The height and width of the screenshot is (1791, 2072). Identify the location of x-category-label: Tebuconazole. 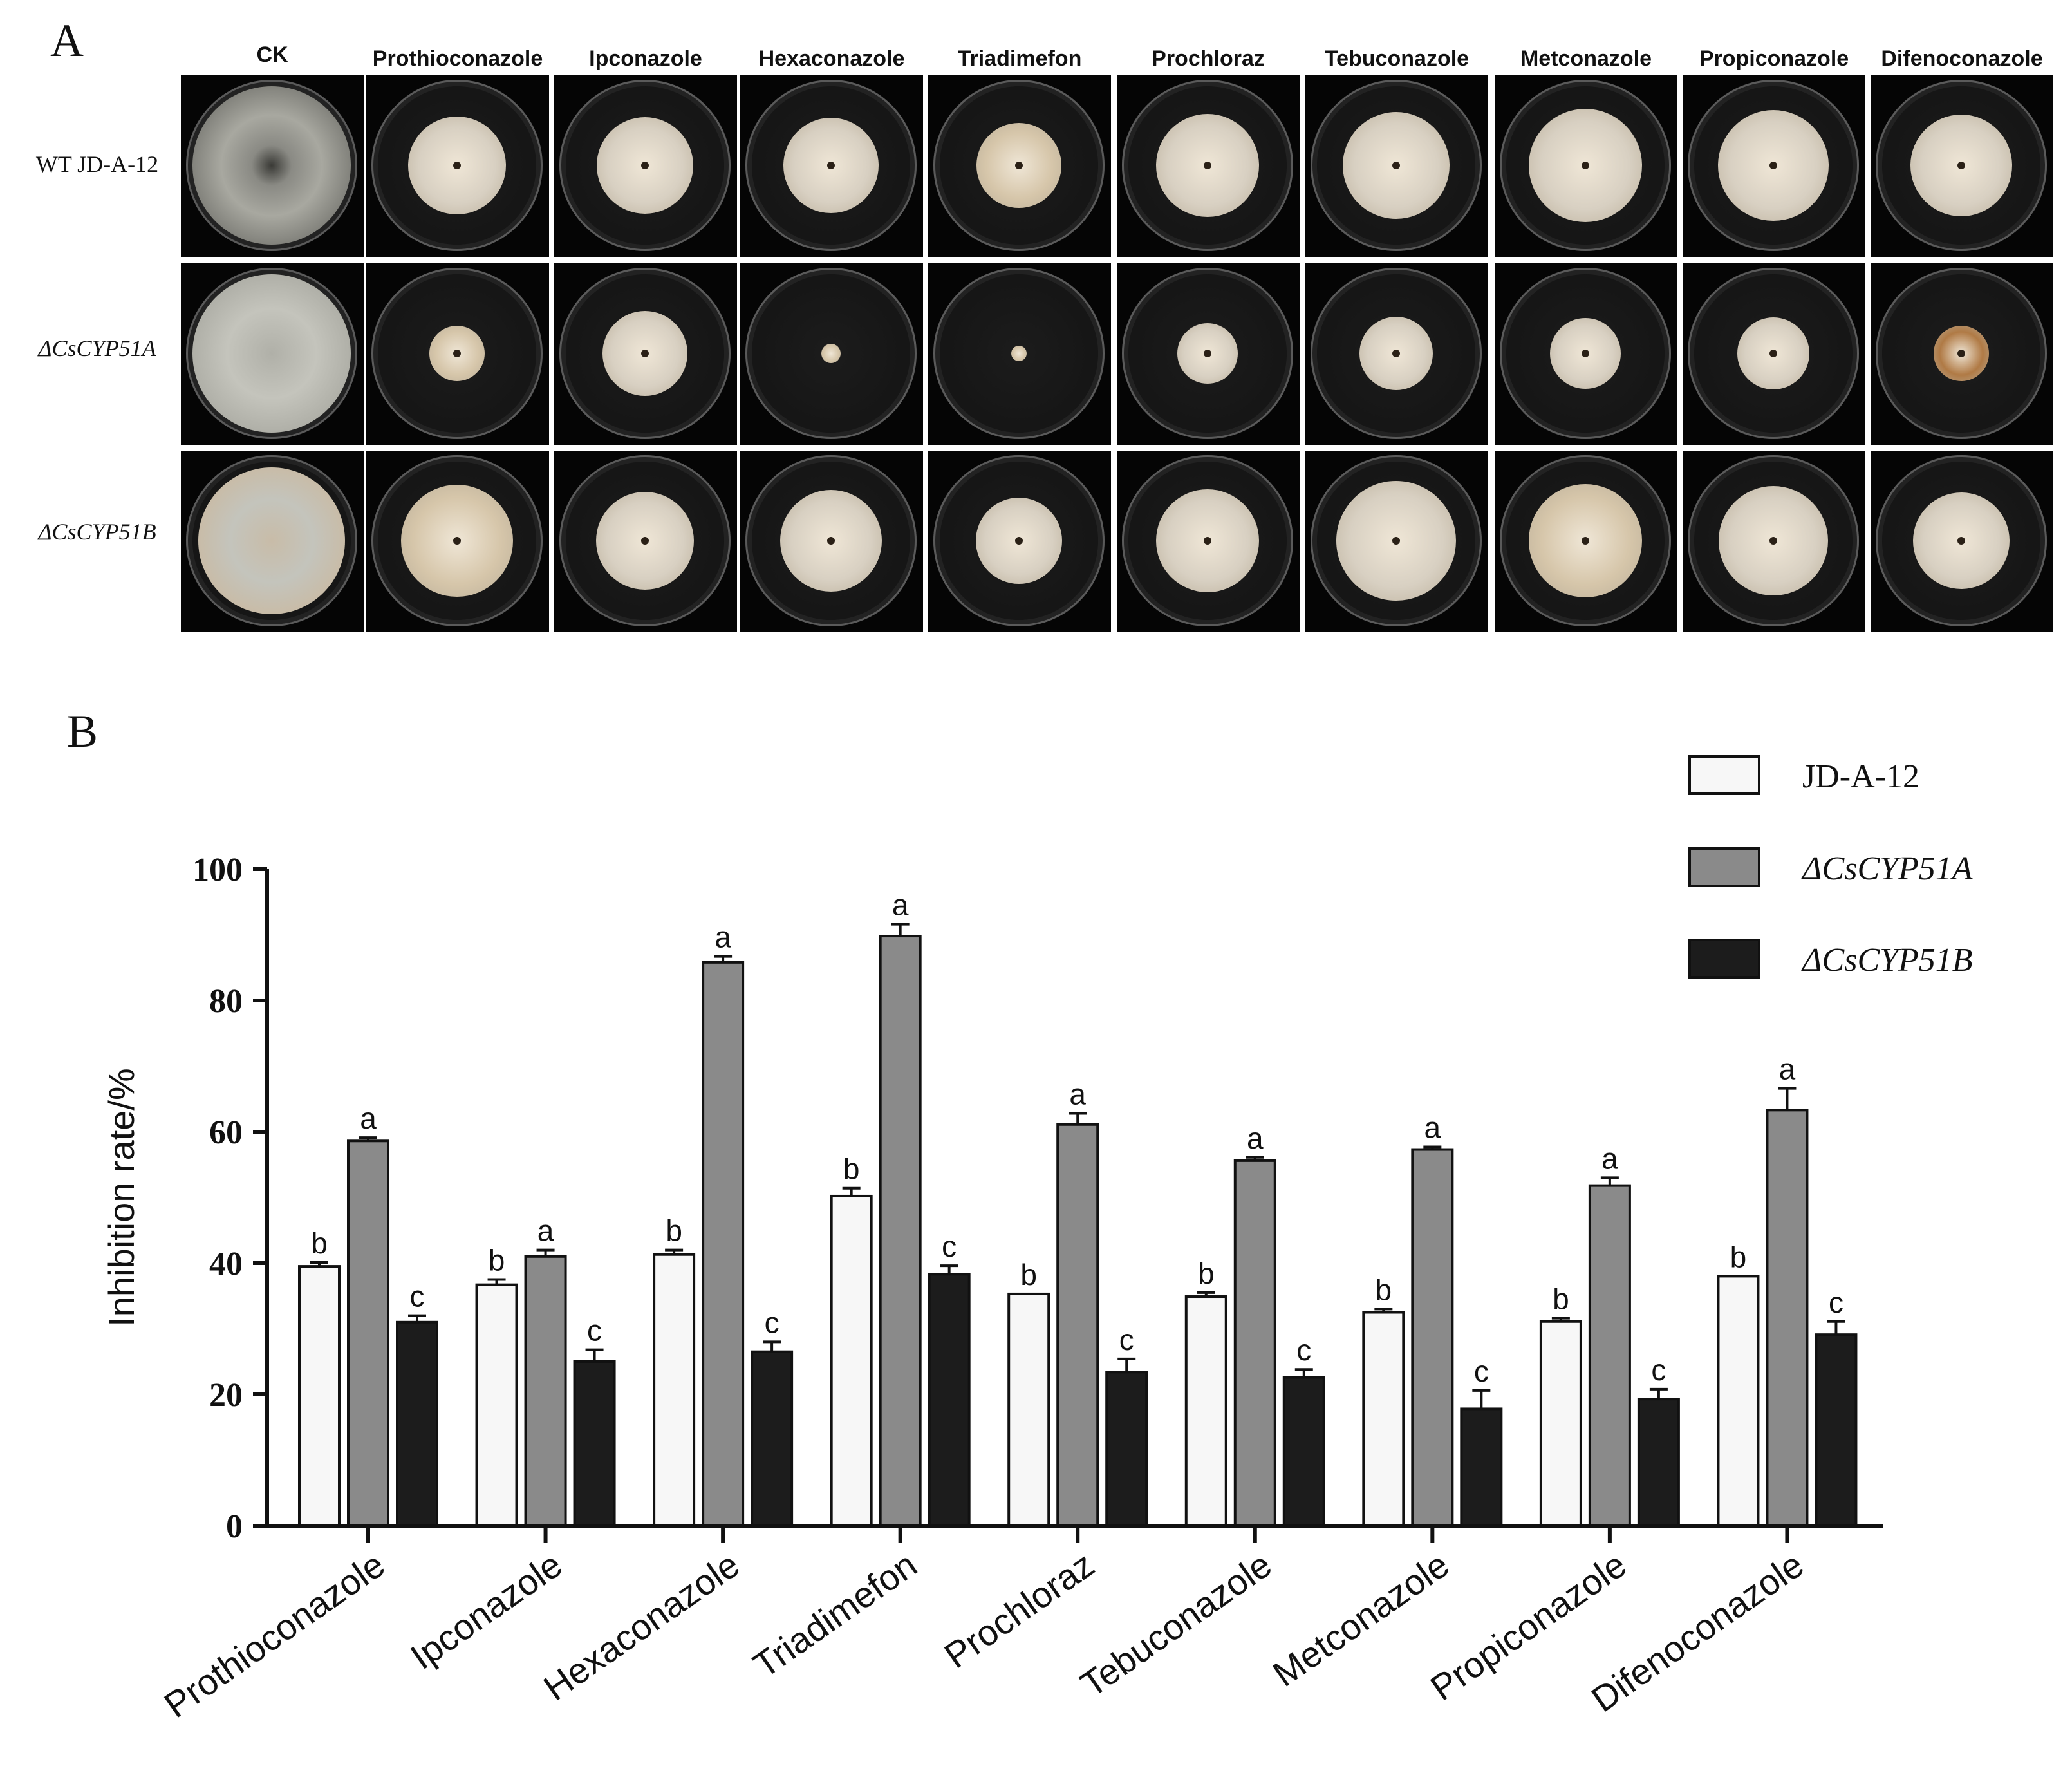
(1175, 1624).